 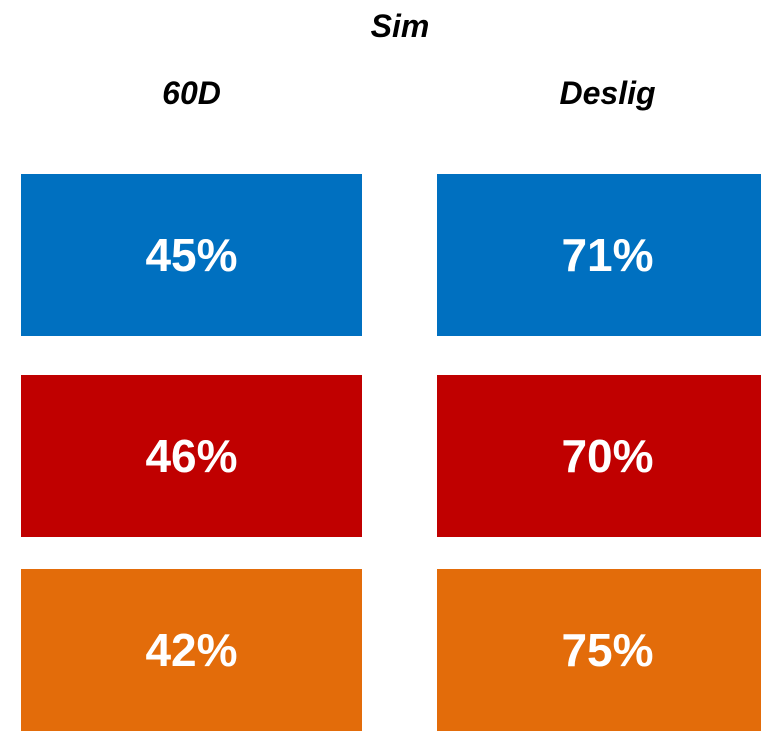 What do you see at coordinates (191, 650) in the screenshot?
I see `tile-orange-60d: 42%` at bounding box center [191, 650].